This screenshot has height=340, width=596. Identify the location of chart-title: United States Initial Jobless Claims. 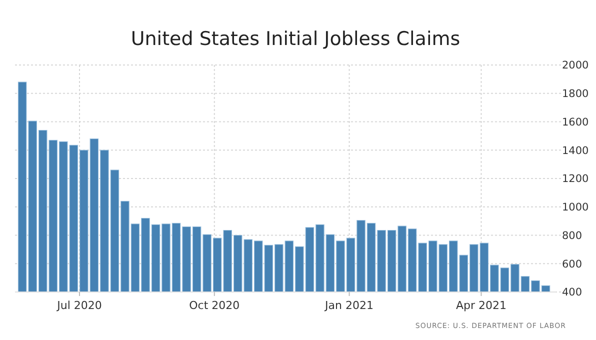
(295, 39).